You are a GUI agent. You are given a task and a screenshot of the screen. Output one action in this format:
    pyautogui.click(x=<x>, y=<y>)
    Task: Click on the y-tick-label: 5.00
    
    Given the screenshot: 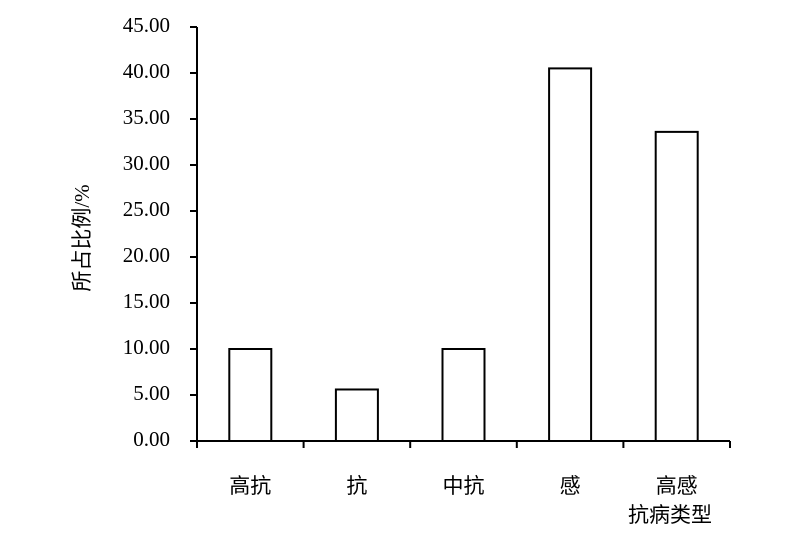 What is the action you would take?
    pyautogui.click(x=151, y=393)
    